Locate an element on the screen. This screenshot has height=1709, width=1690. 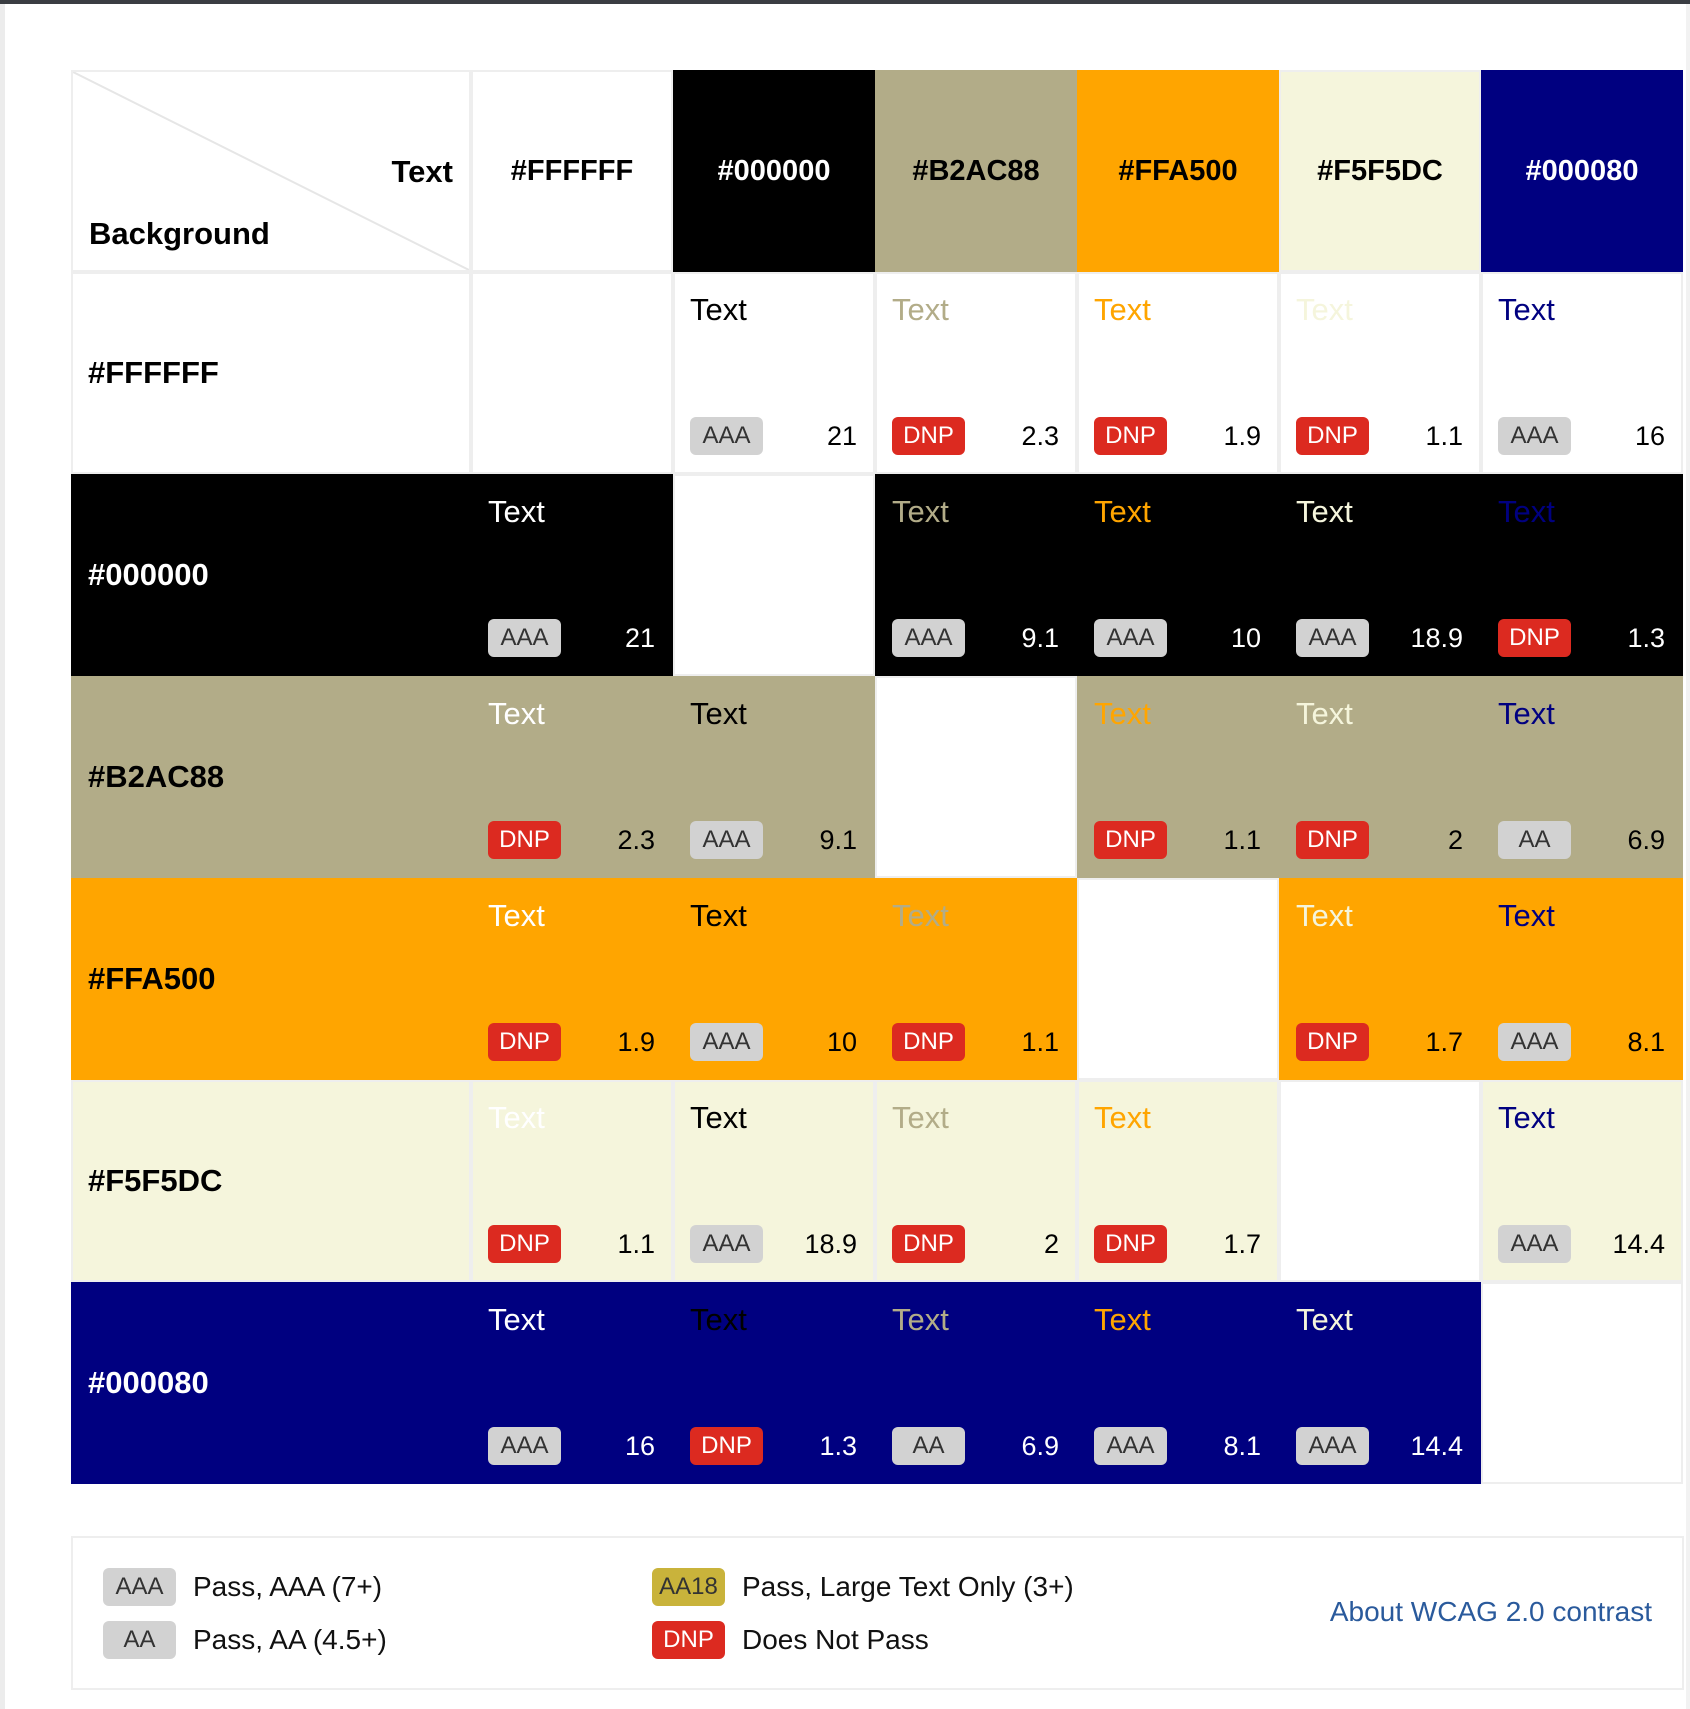
contrast-cell-f5f5dc-000000: Text AAA 18.9 is located at coordinates (774, 1181).